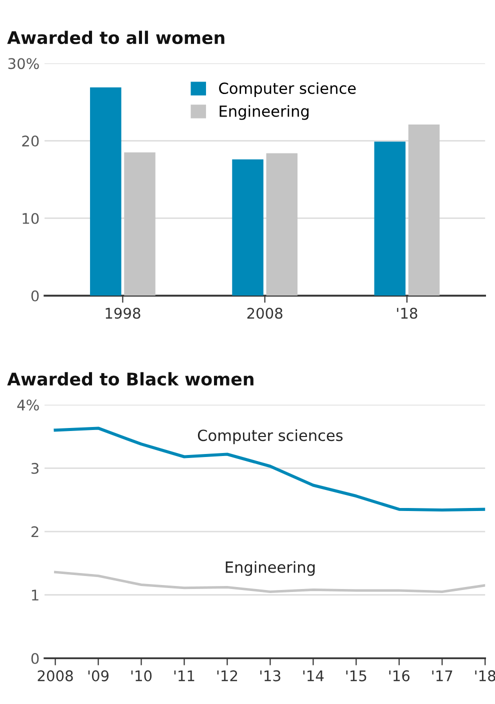 This screenshot has height=704, width=495. What do you see at coordinates (270, 676) in the screenshot?
I see `x-tick-label: '13` at bounding box center [270, 676].